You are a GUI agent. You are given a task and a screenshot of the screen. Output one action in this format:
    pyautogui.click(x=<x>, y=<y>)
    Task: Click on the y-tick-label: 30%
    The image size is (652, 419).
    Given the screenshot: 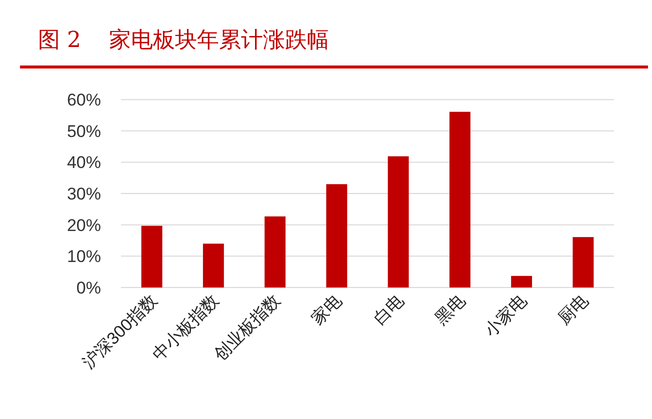 What is the action you would take?
    pyautogui.click(x=83, y=194)
    